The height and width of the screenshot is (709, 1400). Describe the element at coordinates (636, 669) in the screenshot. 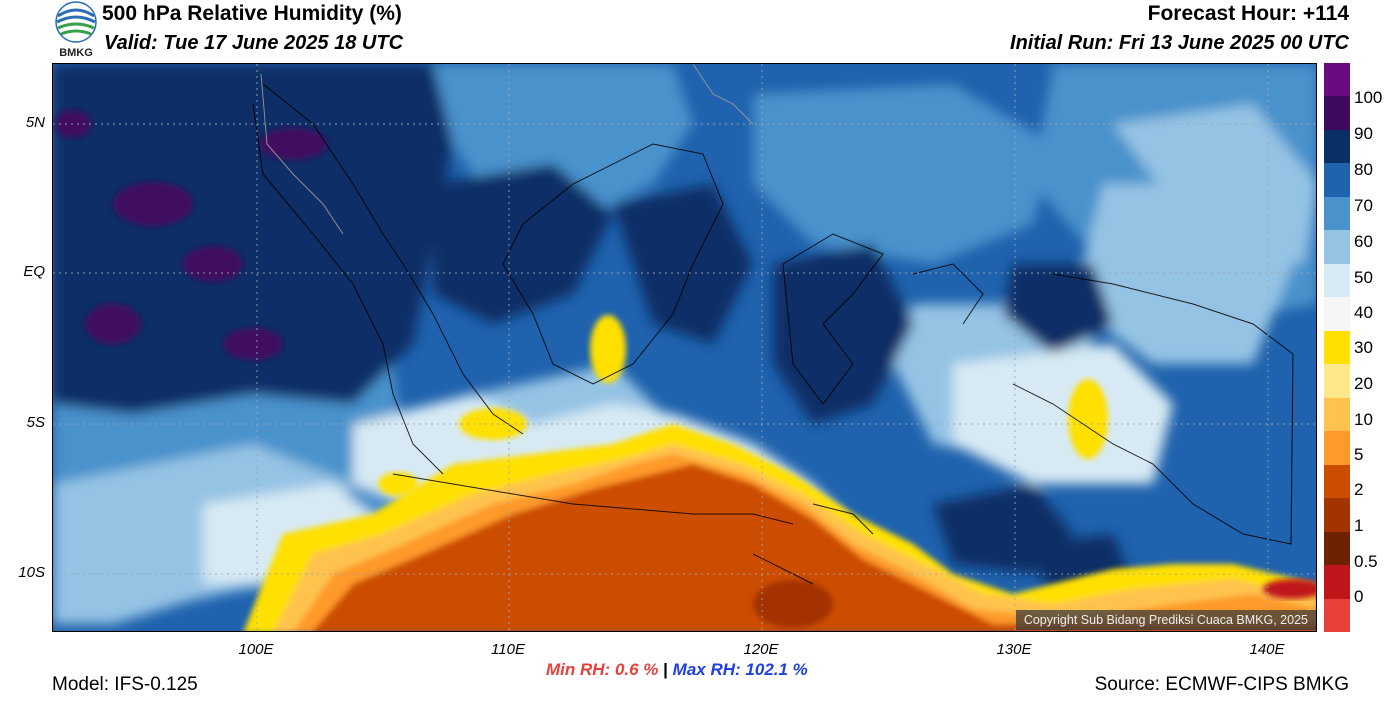

I see `min-rh-value: 0.6 %` at that location.